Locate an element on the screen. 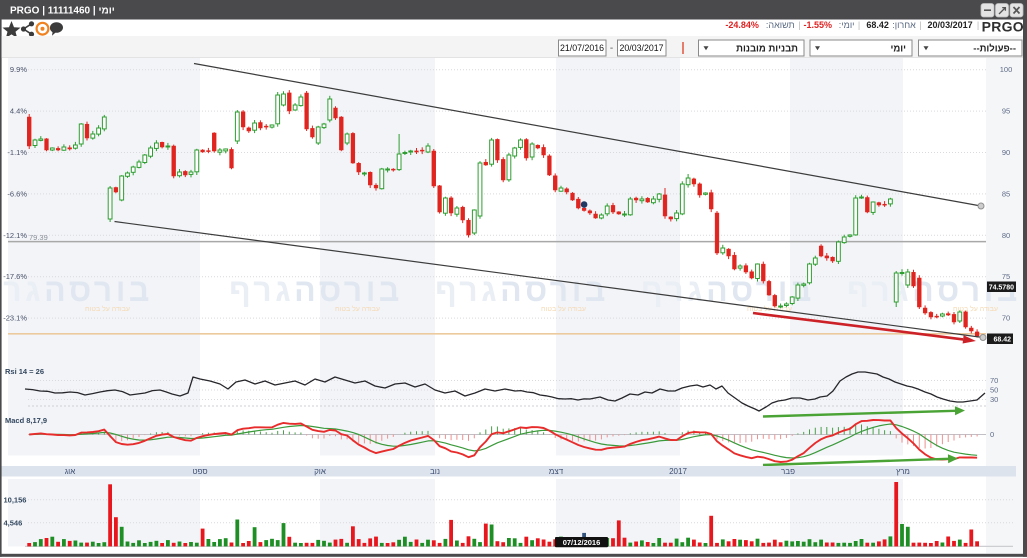 The width and height of the screenshot is (1027, 558). svg-text: PRGO | 11111460 | יומי is located at coordinates (62, 11).